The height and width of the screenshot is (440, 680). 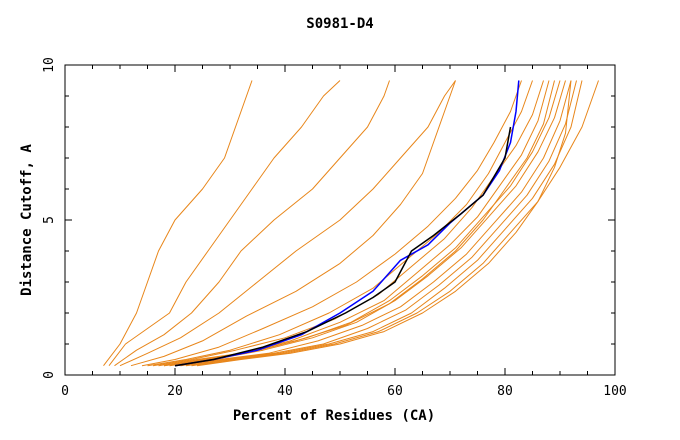 What do you see at coordinates (339, 24) in the screenshot?
I see `chart-title: S0981-D4` at bounding box center [339, 24].